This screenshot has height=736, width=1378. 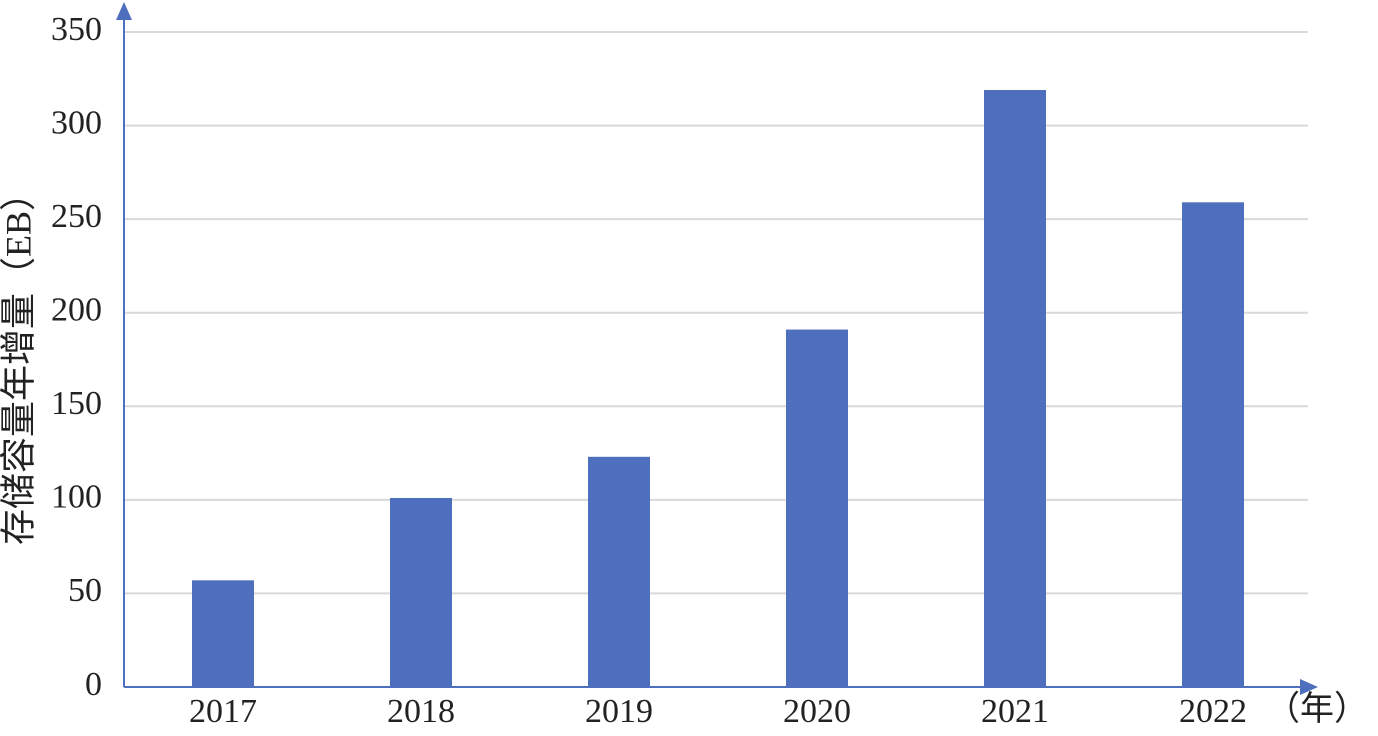 What do you see at coordinates (223, 711) in the screenshot?
I see `x-tick-label: 2017` at bounding box center [223, 711].